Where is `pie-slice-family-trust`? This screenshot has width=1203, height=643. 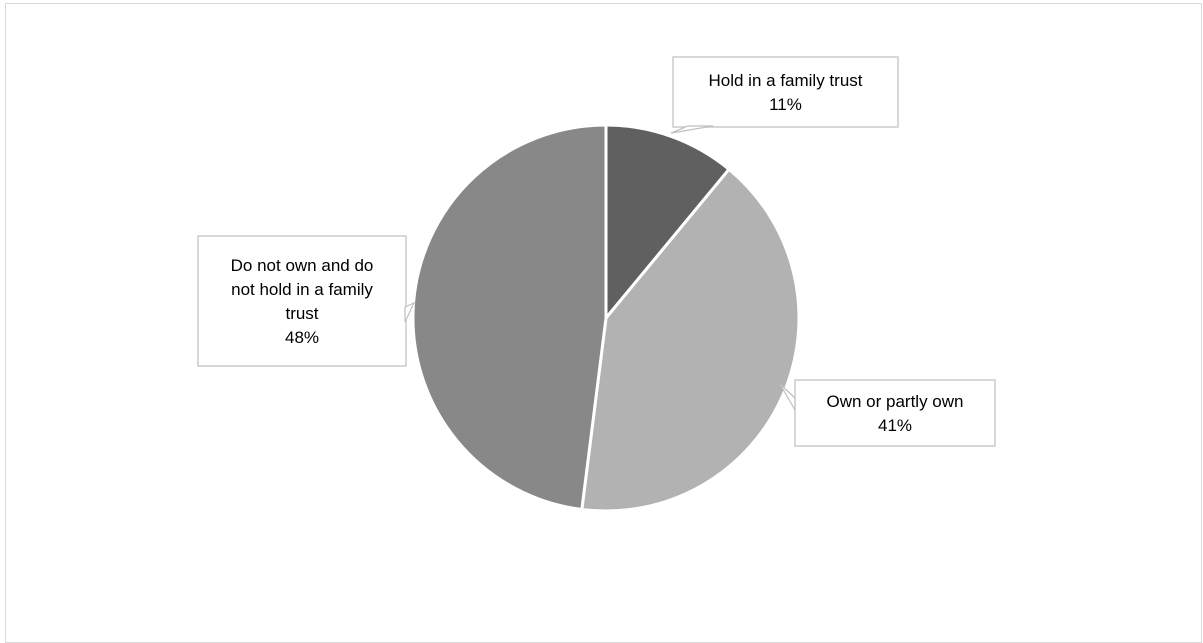 pie-slice-family-trust is located at coordinates (667, 221).